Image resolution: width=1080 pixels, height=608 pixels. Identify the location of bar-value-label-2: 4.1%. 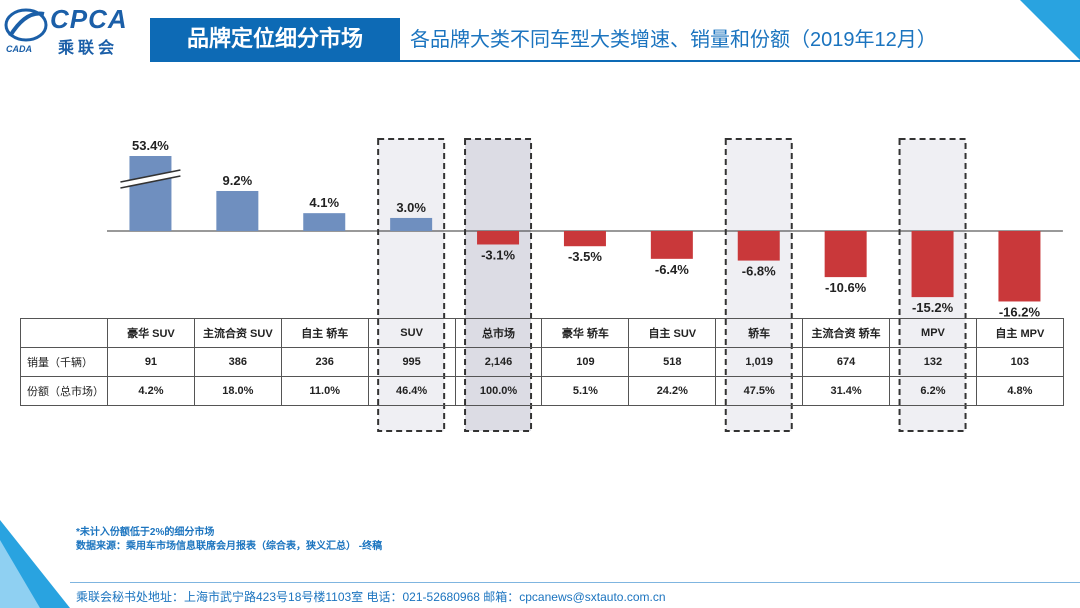
(324, 202).